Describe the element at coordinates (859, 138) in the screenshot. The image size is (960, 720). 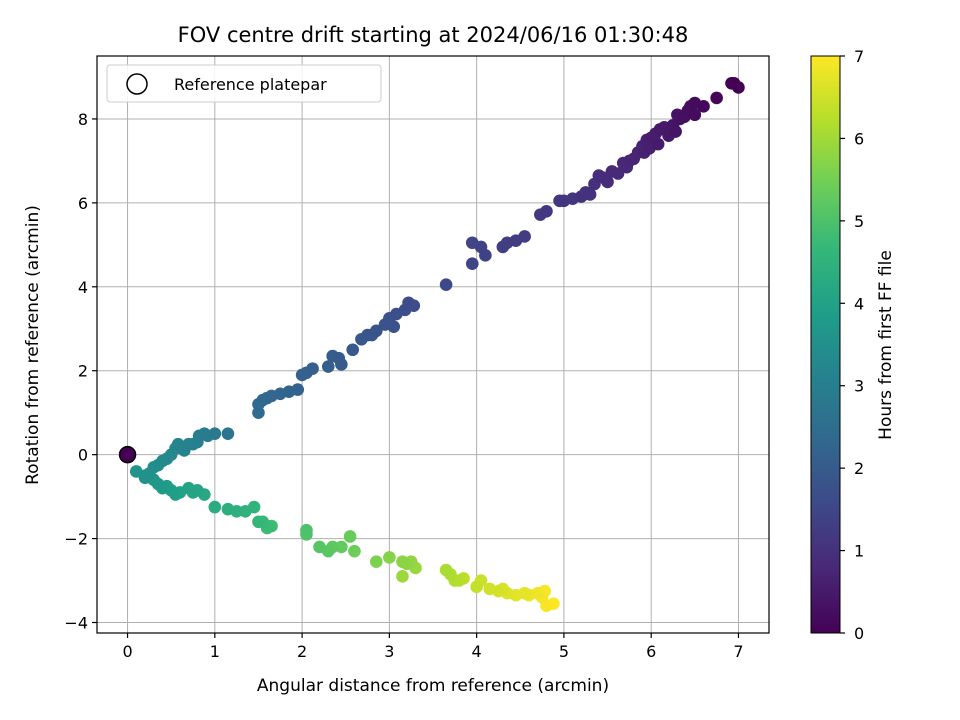
I see `colorbar-tick-label: 6` at that location.